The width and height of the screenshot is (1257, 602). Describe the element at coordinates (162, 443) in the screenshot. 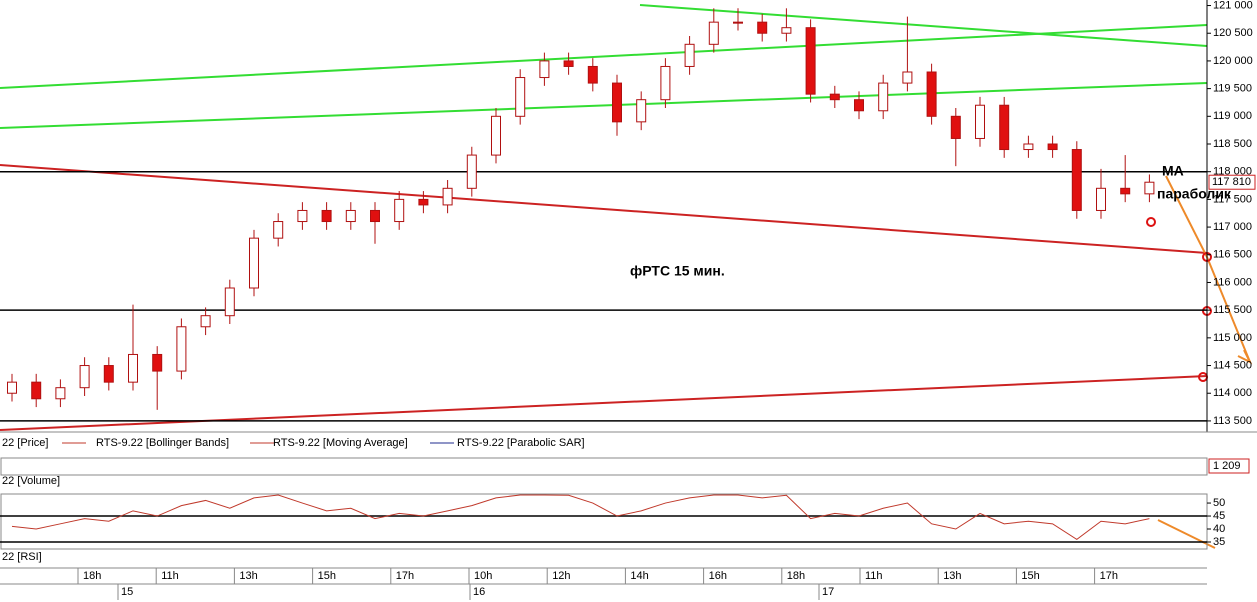

I see `legend-label: RTS-9.22 [Bollinger Bands]` at that location.